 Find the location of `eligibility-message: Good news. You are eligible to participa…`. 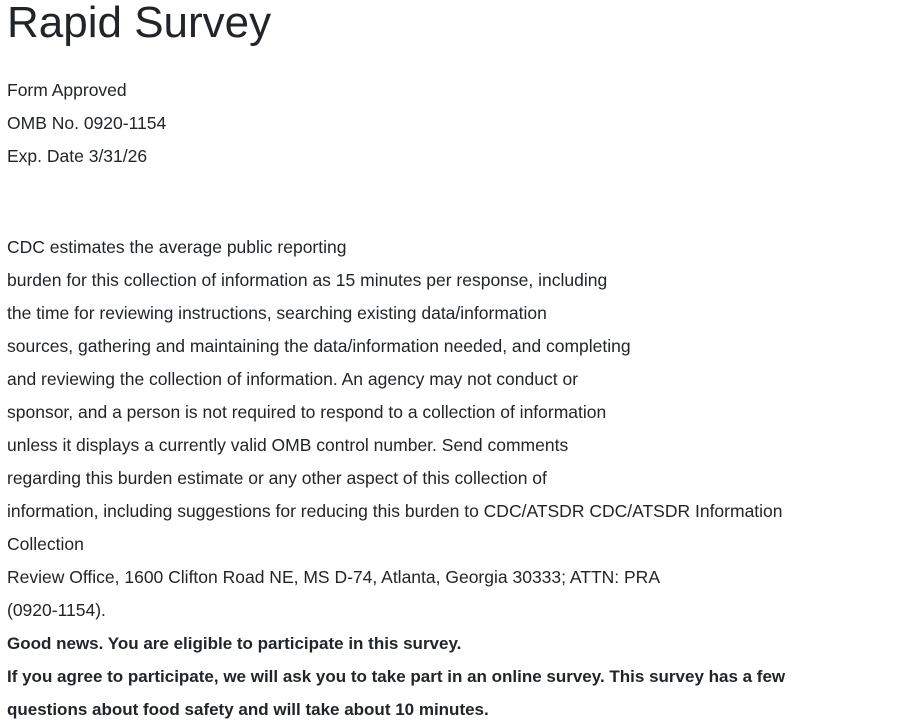

eligibility-message: Good news. You are eligible to participa… is located at coordinates (234, 643).